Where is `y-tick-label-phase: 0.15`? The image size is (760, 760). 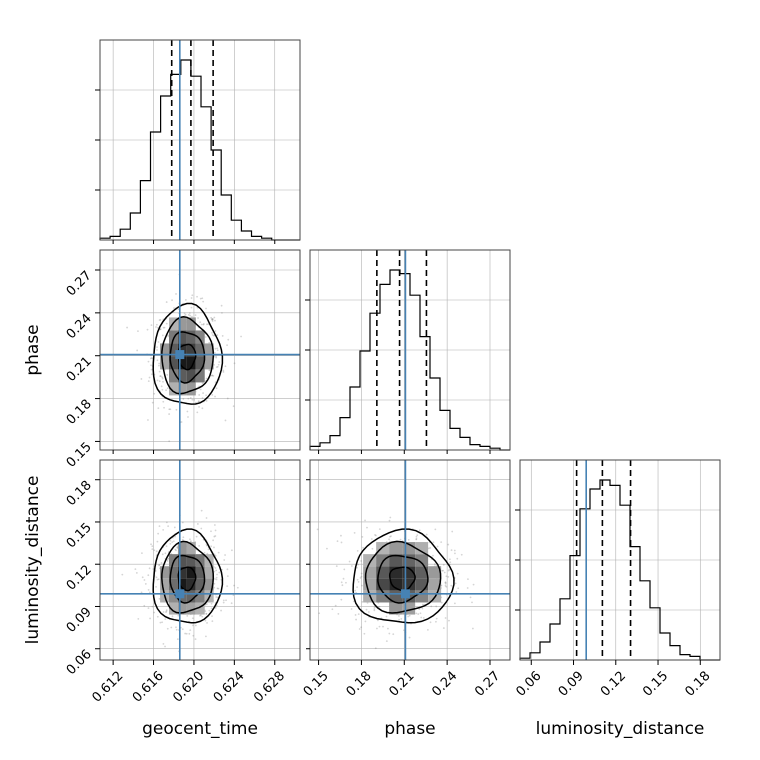
y-tick-label-phase: 0.15 is located at coordinates (79, 455).